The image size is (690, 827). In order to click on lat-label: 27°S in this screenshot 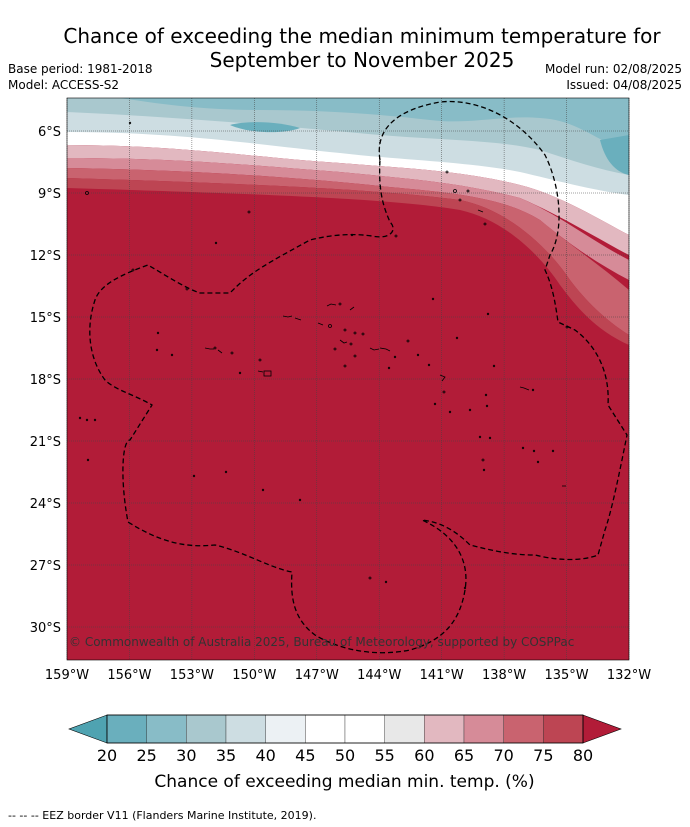, I will do `click(45, 566)`.